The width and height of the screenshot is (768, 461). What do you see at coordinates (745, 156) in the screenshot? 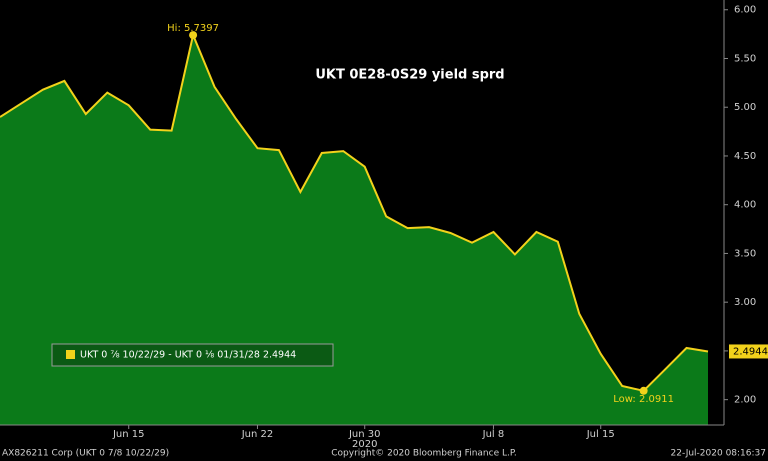
I see `y-tick-label: 4.50` at bounding box center [745, 156].